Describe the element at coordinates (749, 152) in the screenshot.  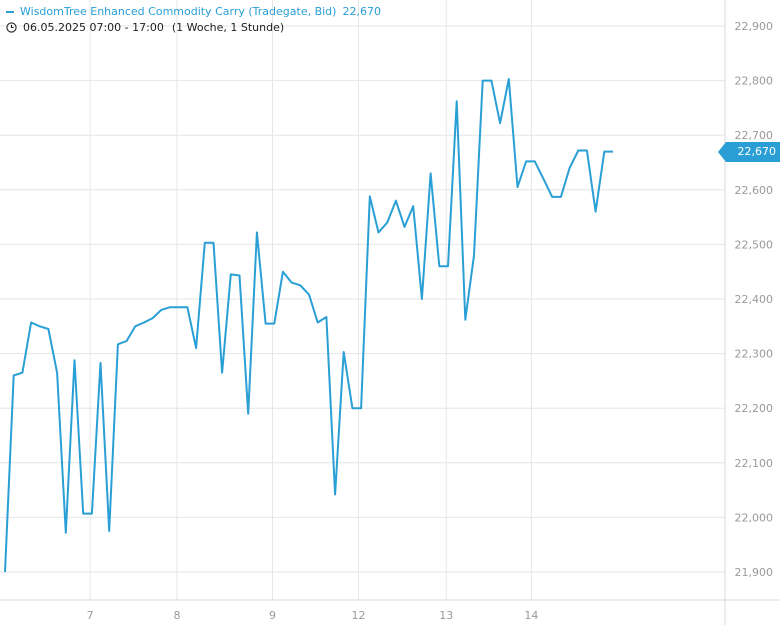
I see `last-price-tag: 22,670` at that location.